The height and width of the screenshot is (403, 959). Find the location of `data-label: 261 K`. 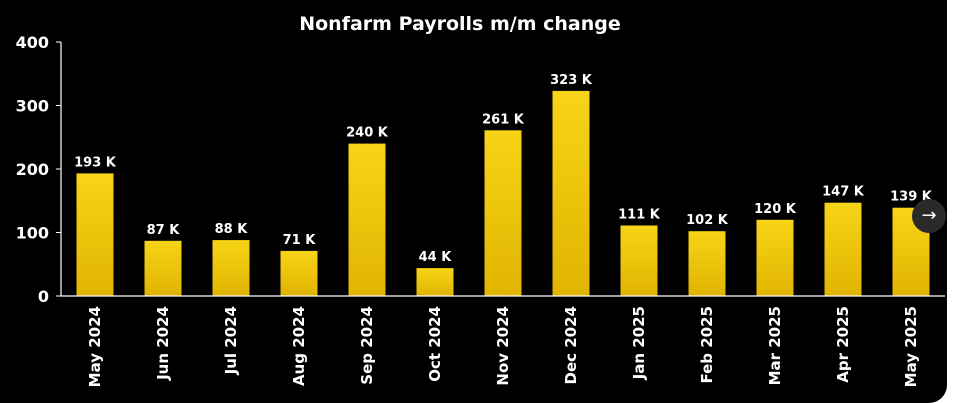

data-label: 261 K is located at coordinates (503, 119).